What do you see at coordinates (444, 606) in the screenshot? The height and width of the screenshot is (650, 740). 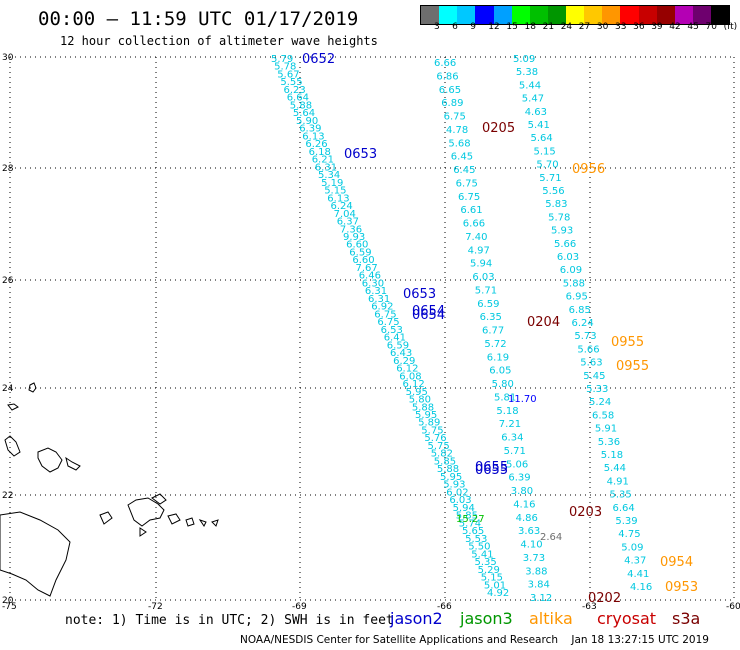 I see `lon-tick-label: -66` at bounding box center [444, 606].